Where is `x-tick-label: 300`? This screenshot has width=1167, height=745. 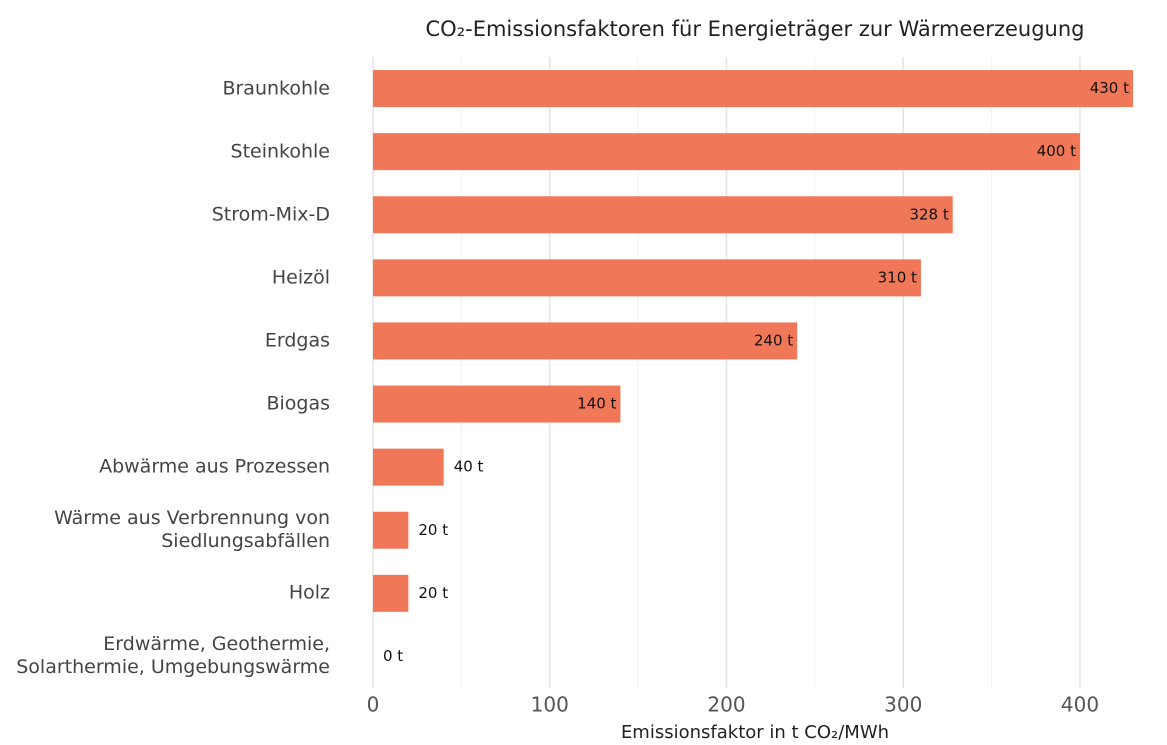
x-tick-label: 300 is located at coordinates (903, 705).